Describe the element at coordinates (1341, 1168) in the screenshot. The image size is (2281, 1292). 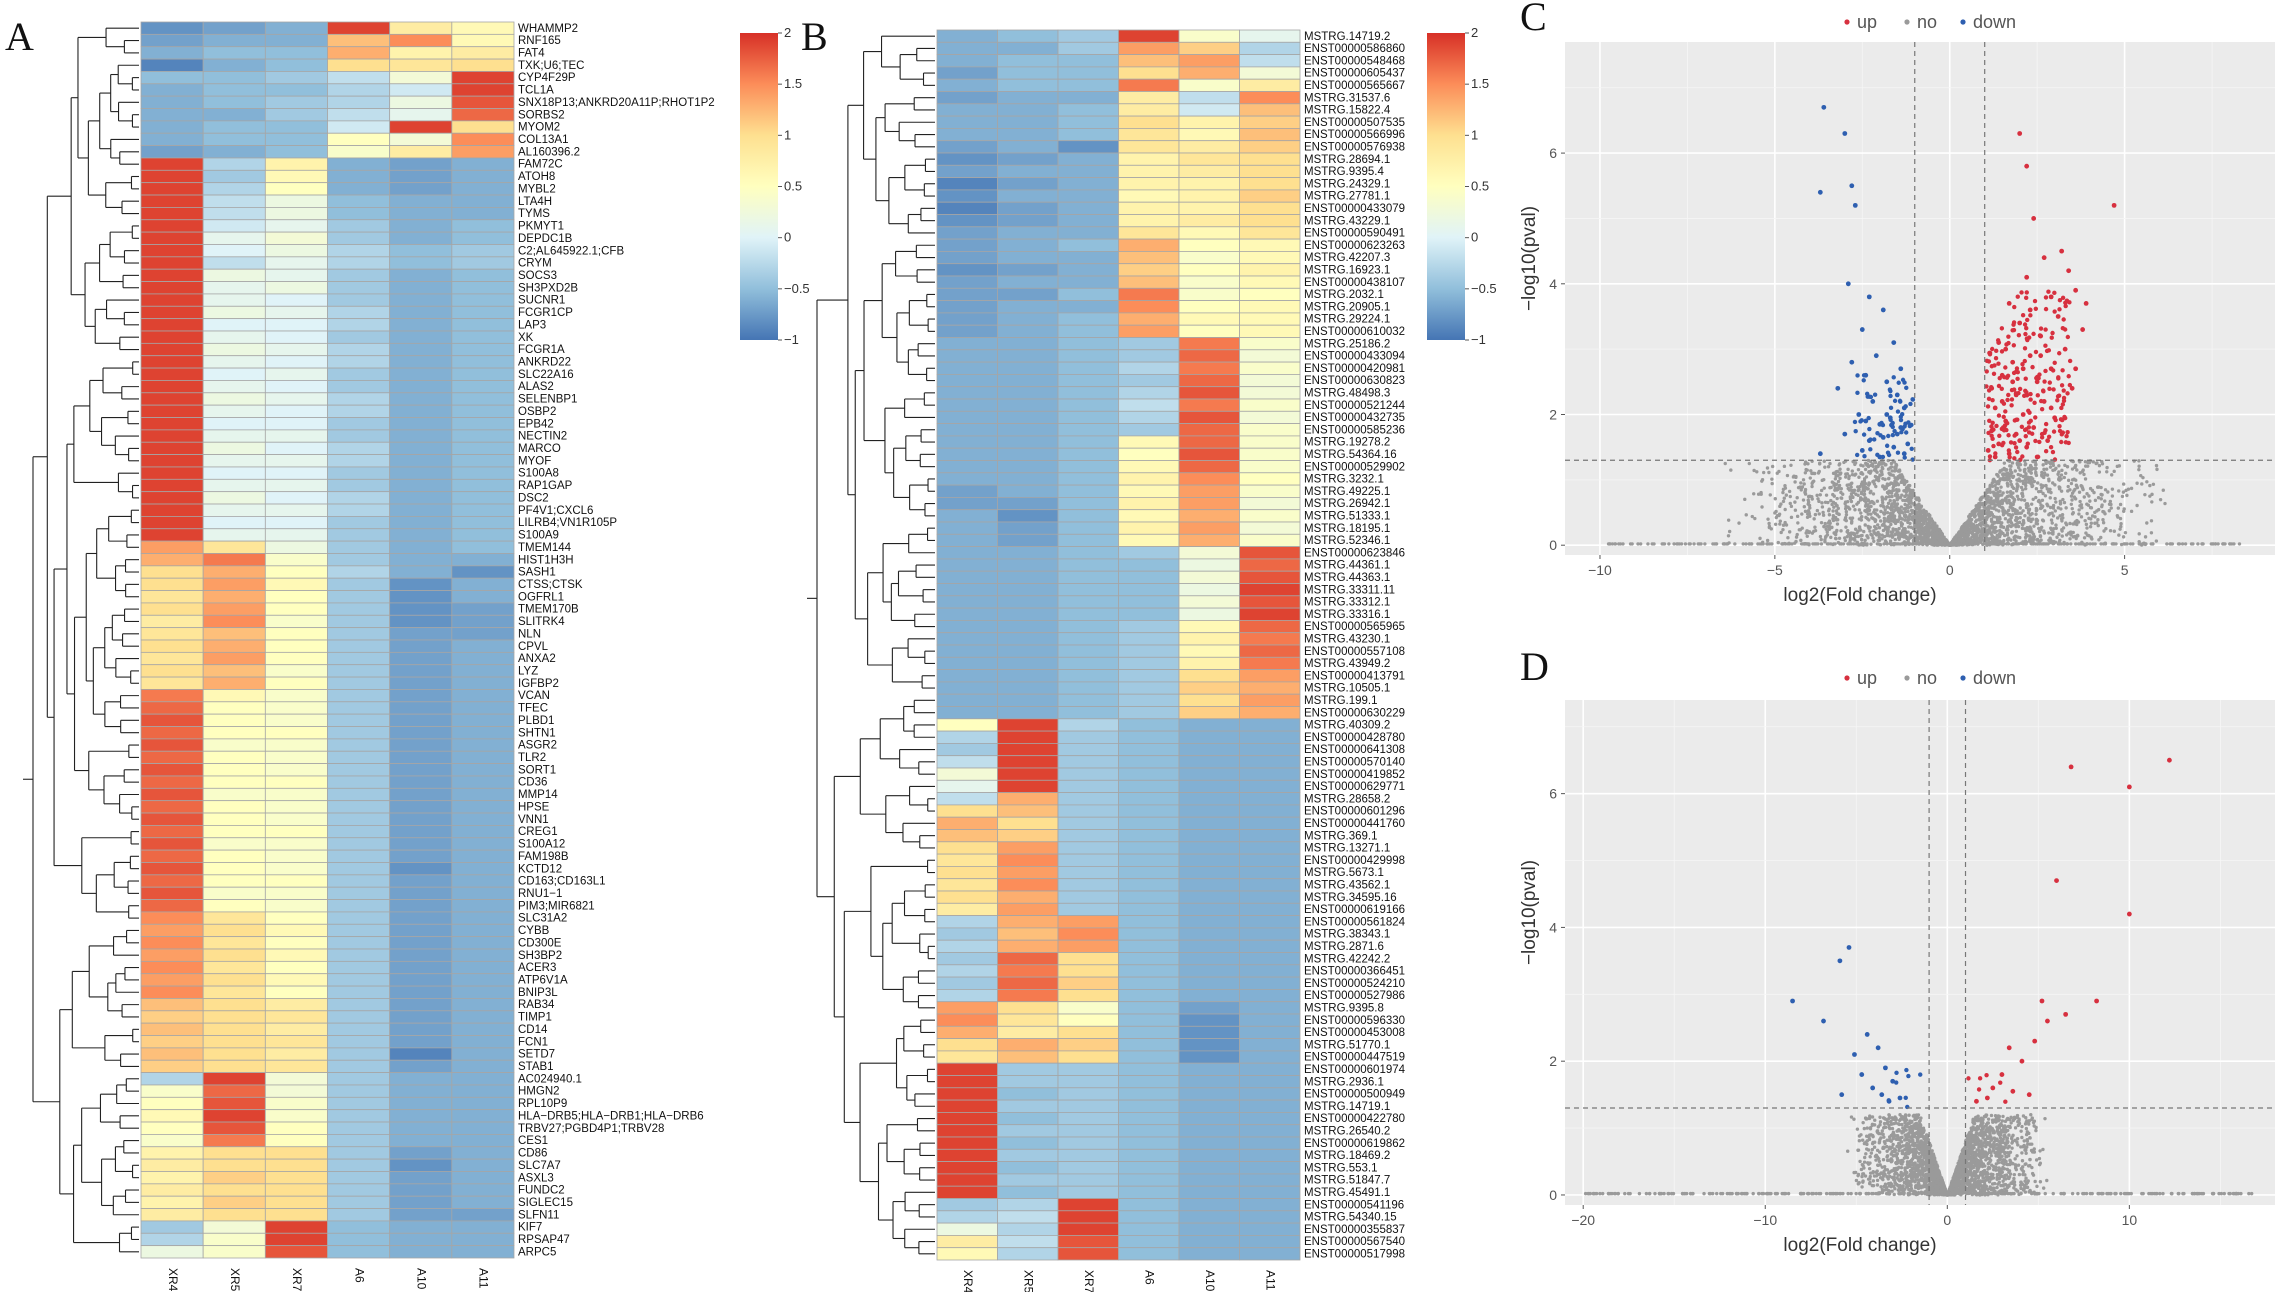
I see `gene-label: MSTRG.553.1` at that location.